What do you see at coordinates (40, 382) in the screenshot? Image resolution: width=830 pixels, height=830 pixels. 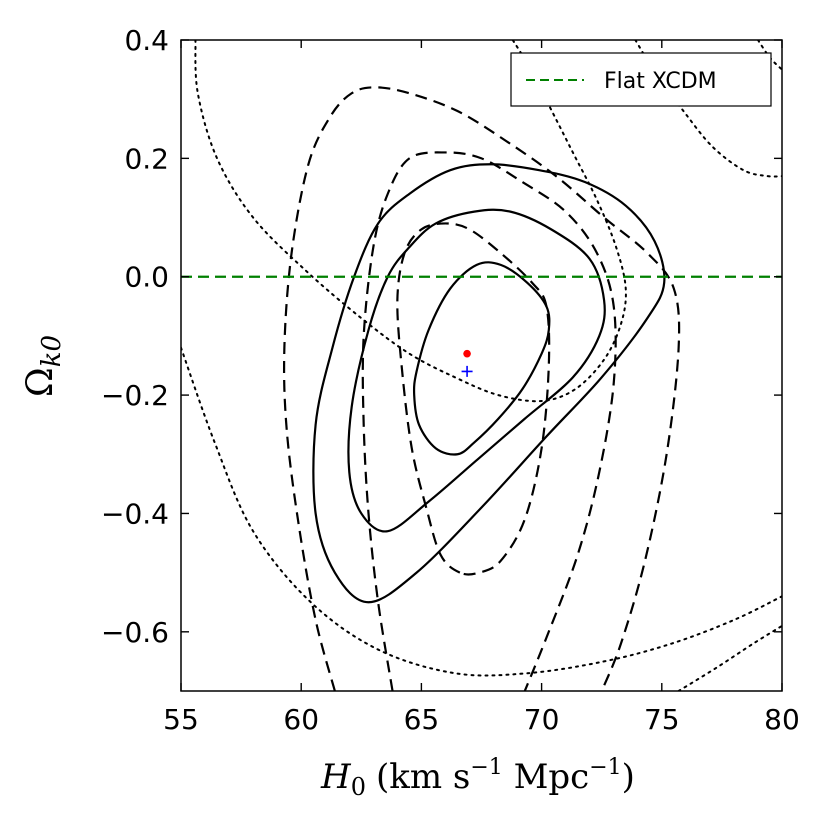 I see `y-axis-symbol: Ω` at bounding box center [40, 382].